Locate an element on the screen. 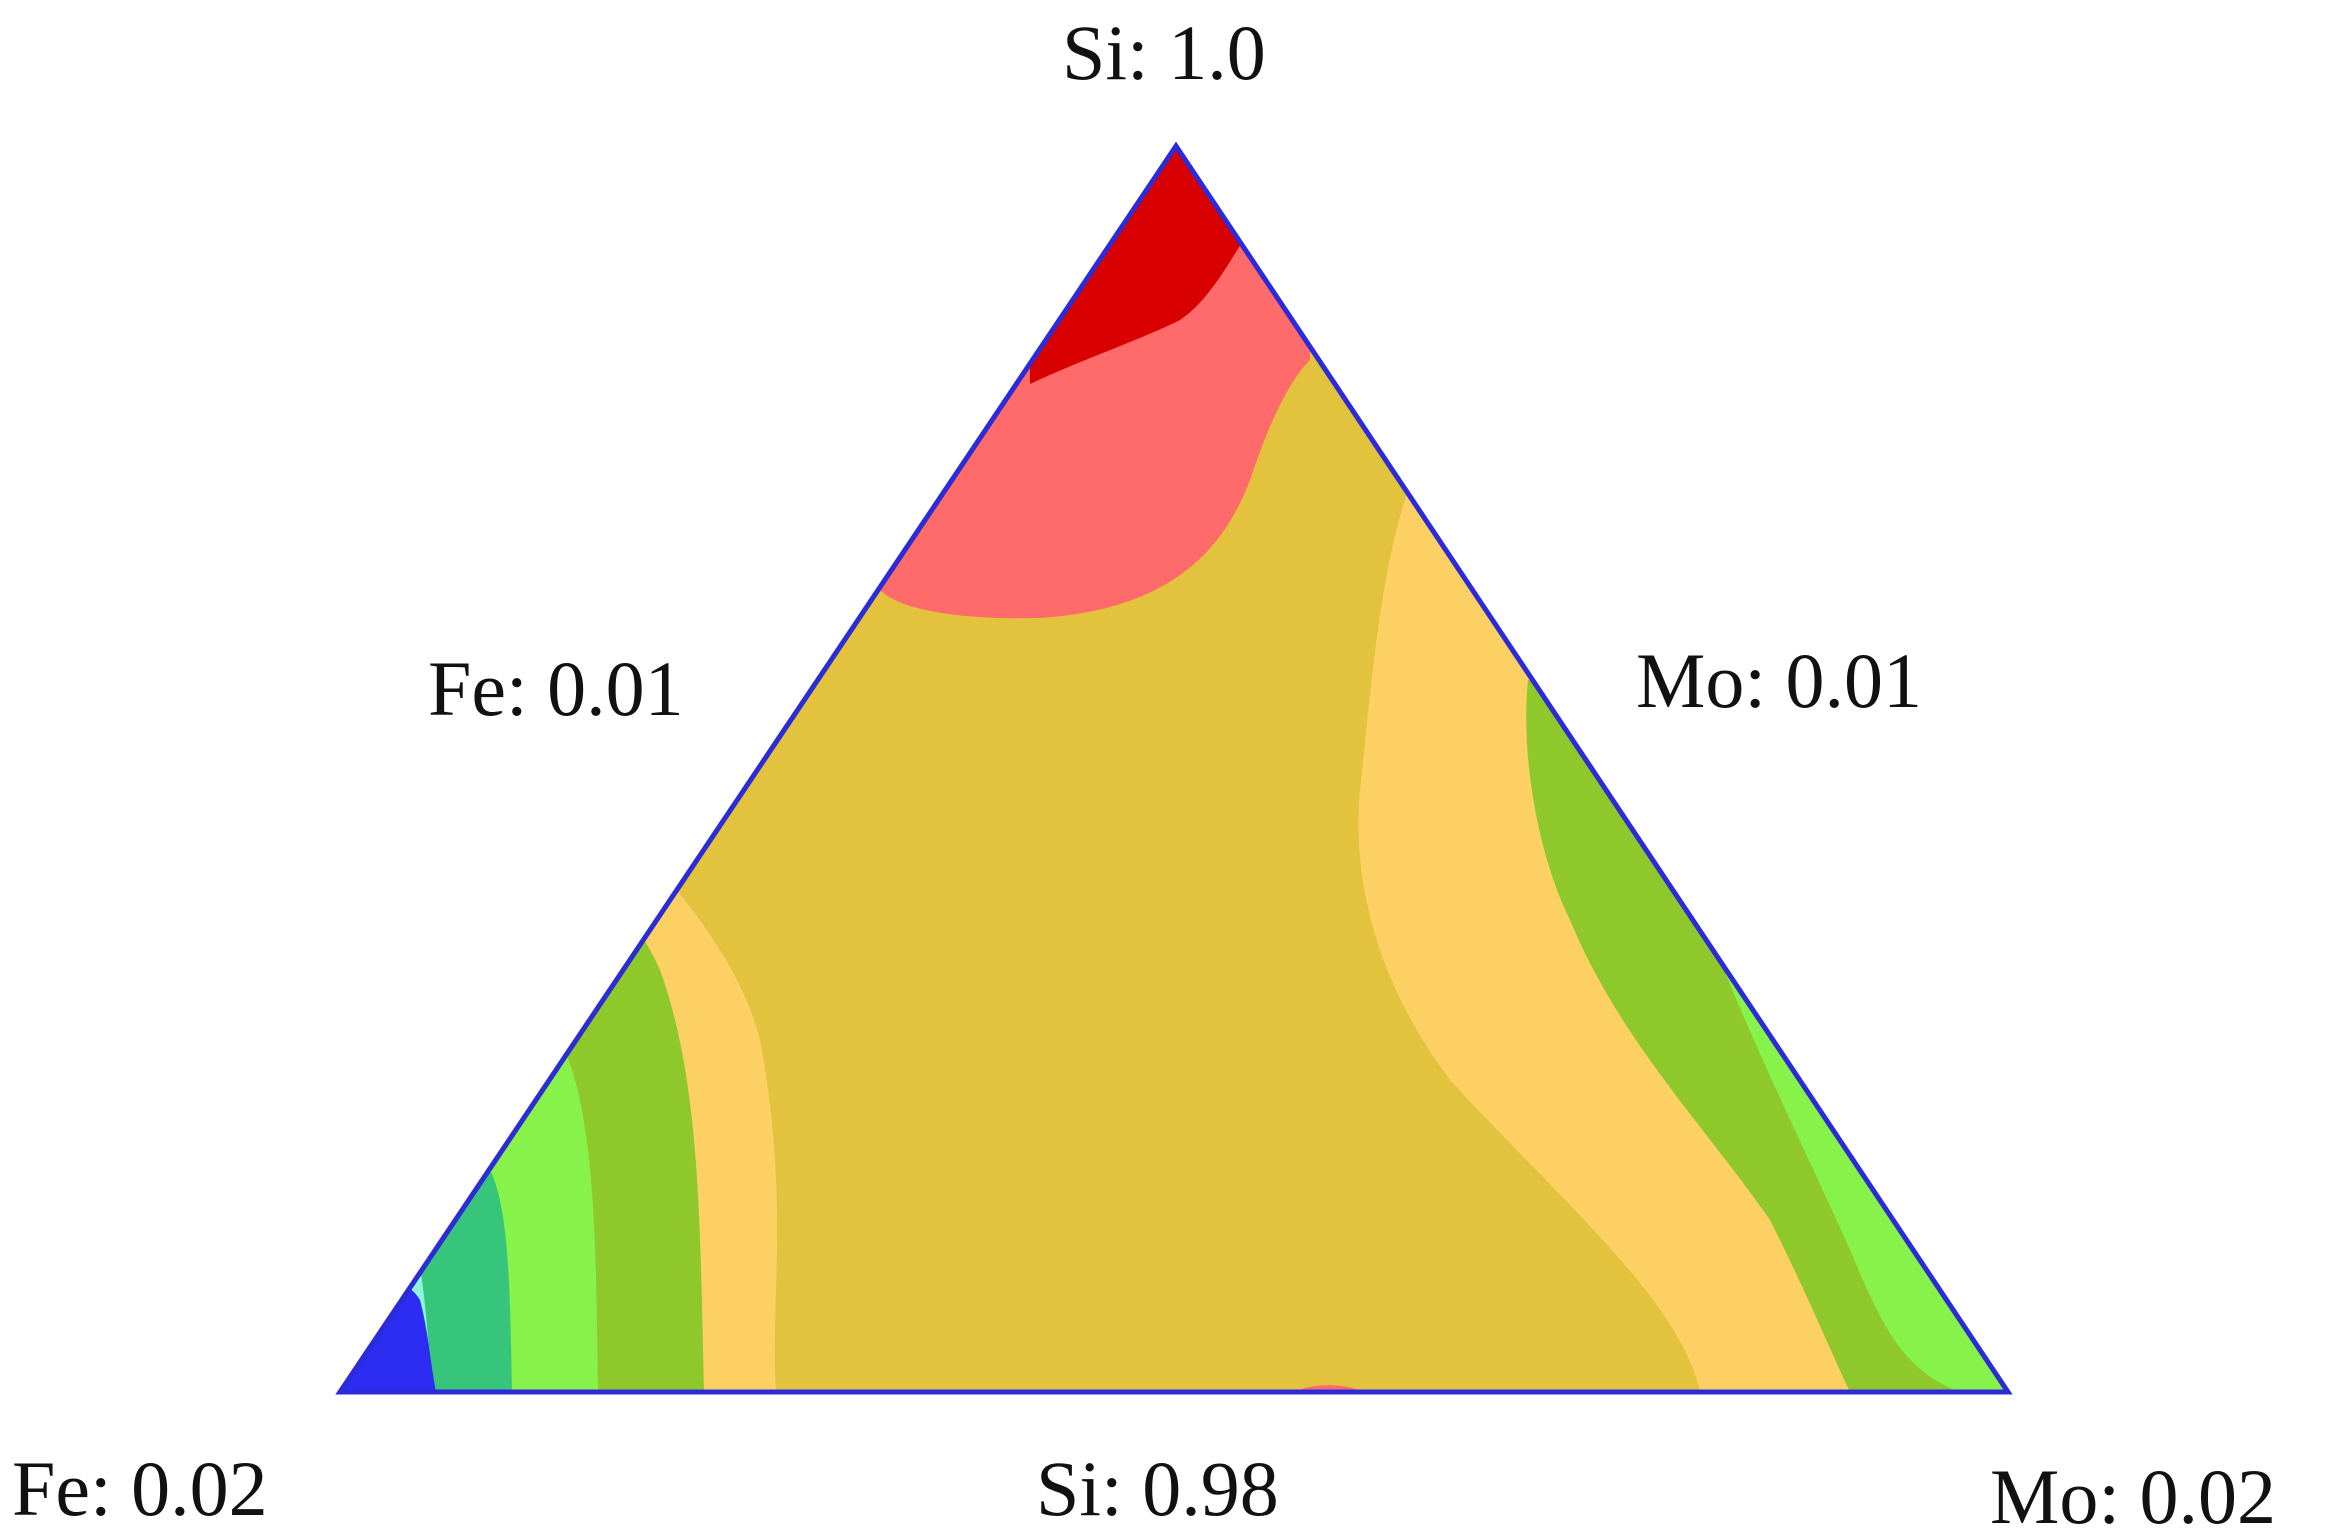 The height and width of the screenshot is (1540, 2328). label-fe-mid: Fe: 0.01 is located at coordinates (556, 688).